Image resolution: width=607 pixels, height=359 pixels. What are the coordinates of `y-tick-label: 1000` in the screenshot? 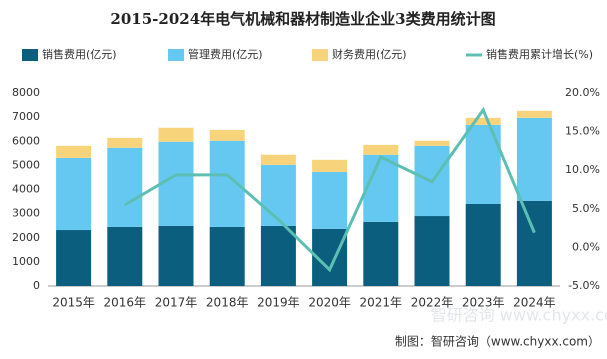 It's located at (26, 261).